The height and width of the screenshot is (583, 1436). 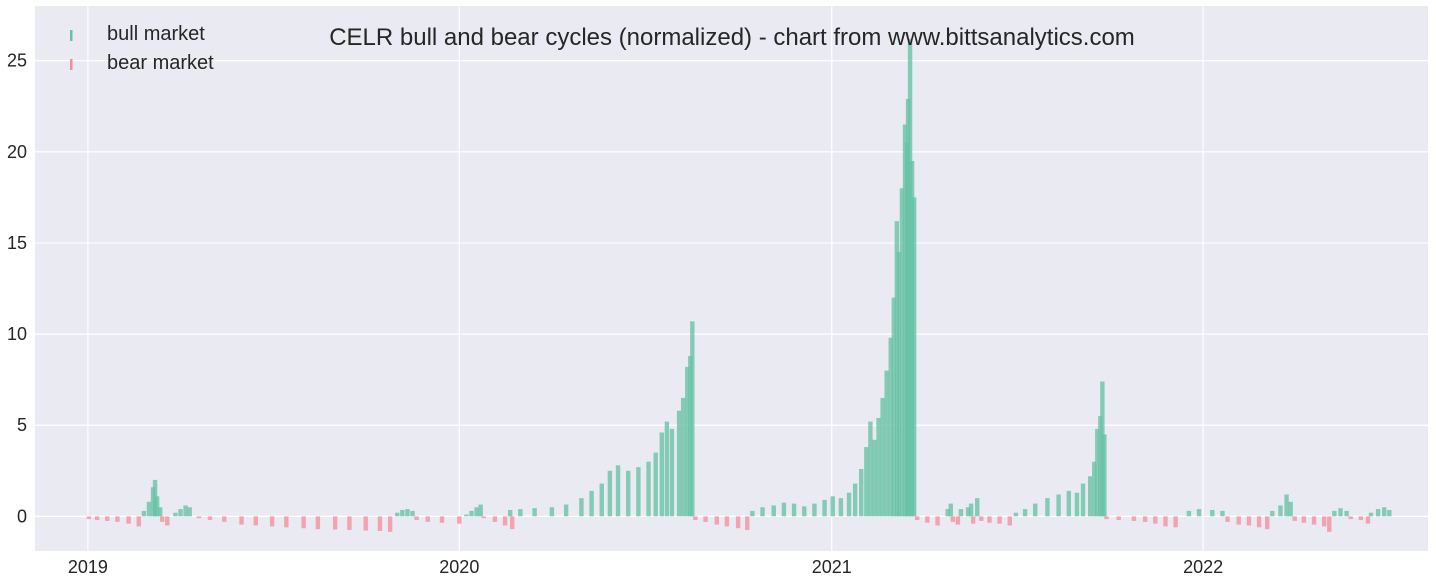 What do you see at coordinates (17, 152) in the screenshot?
I see `y-tick-label: 20` at bounding box center [17, 152].